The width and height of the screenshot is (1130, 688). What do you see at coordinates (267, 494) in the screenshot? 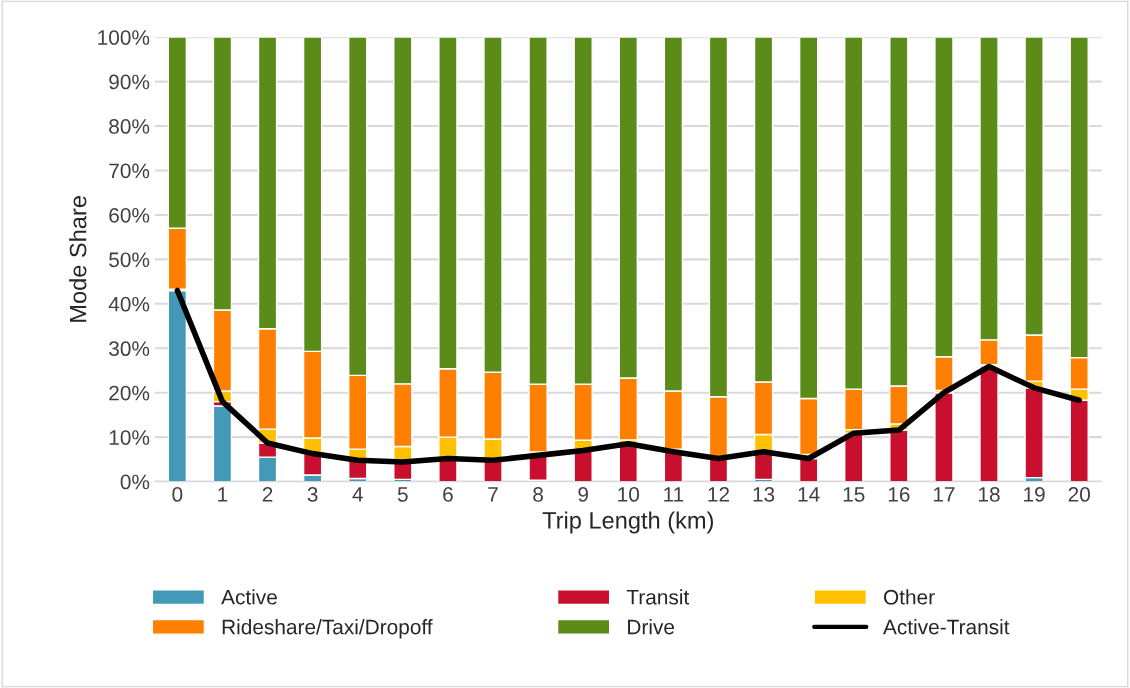
I see `x-tick-label: 2` at bounding box center [267, 494].